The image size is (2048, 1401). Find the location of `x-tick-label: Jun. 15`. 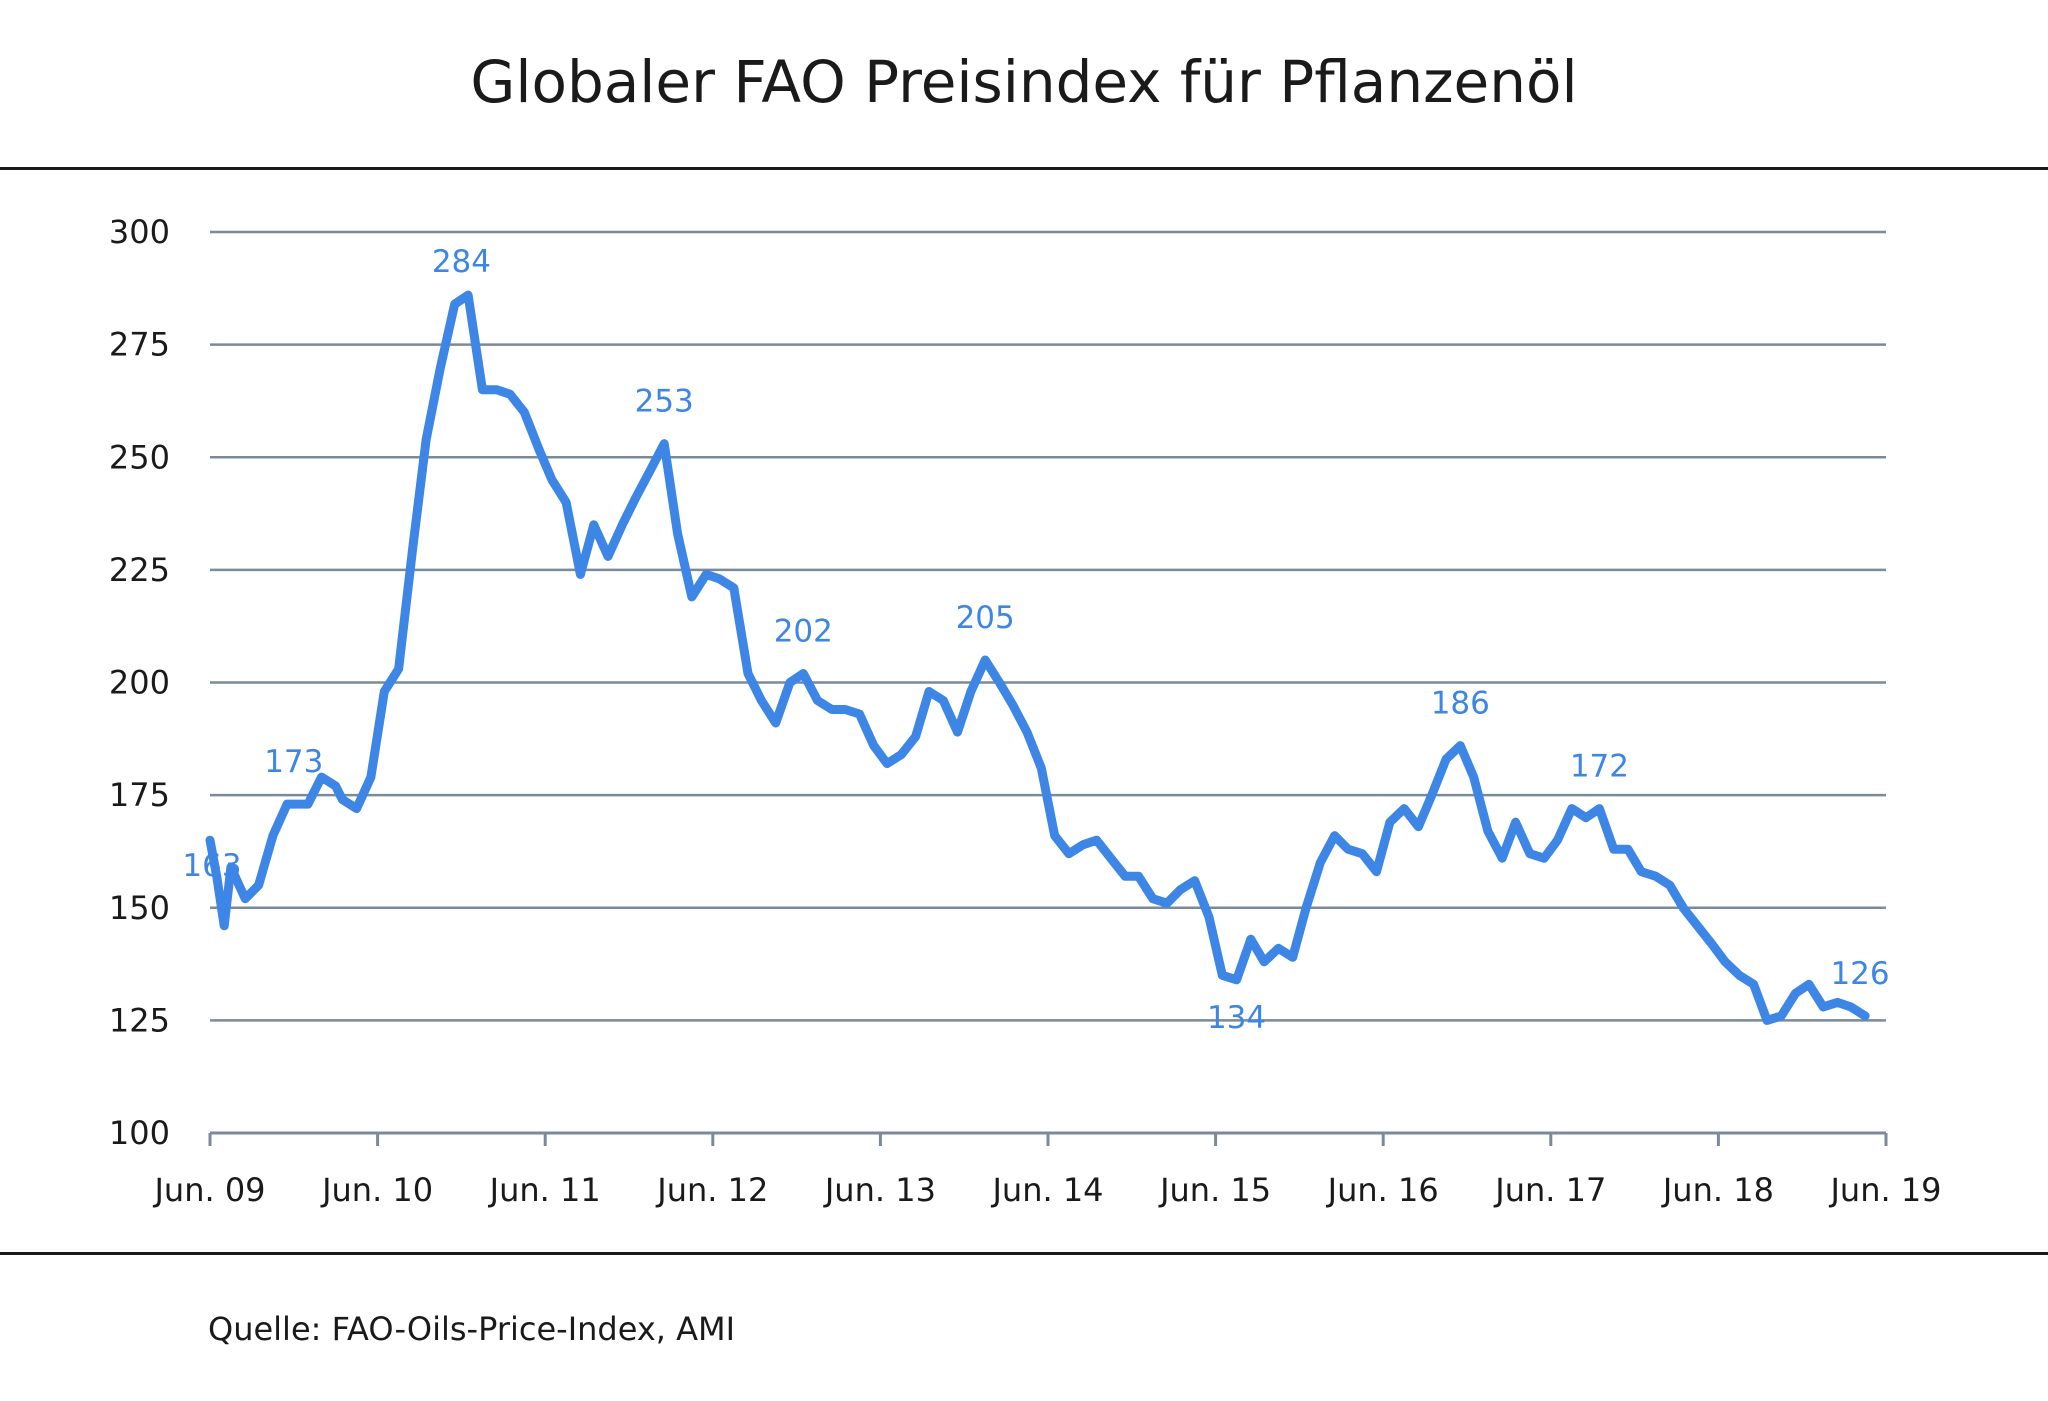

x-tick-label: Jun. 15 is located at coordinates (1214, 1190).